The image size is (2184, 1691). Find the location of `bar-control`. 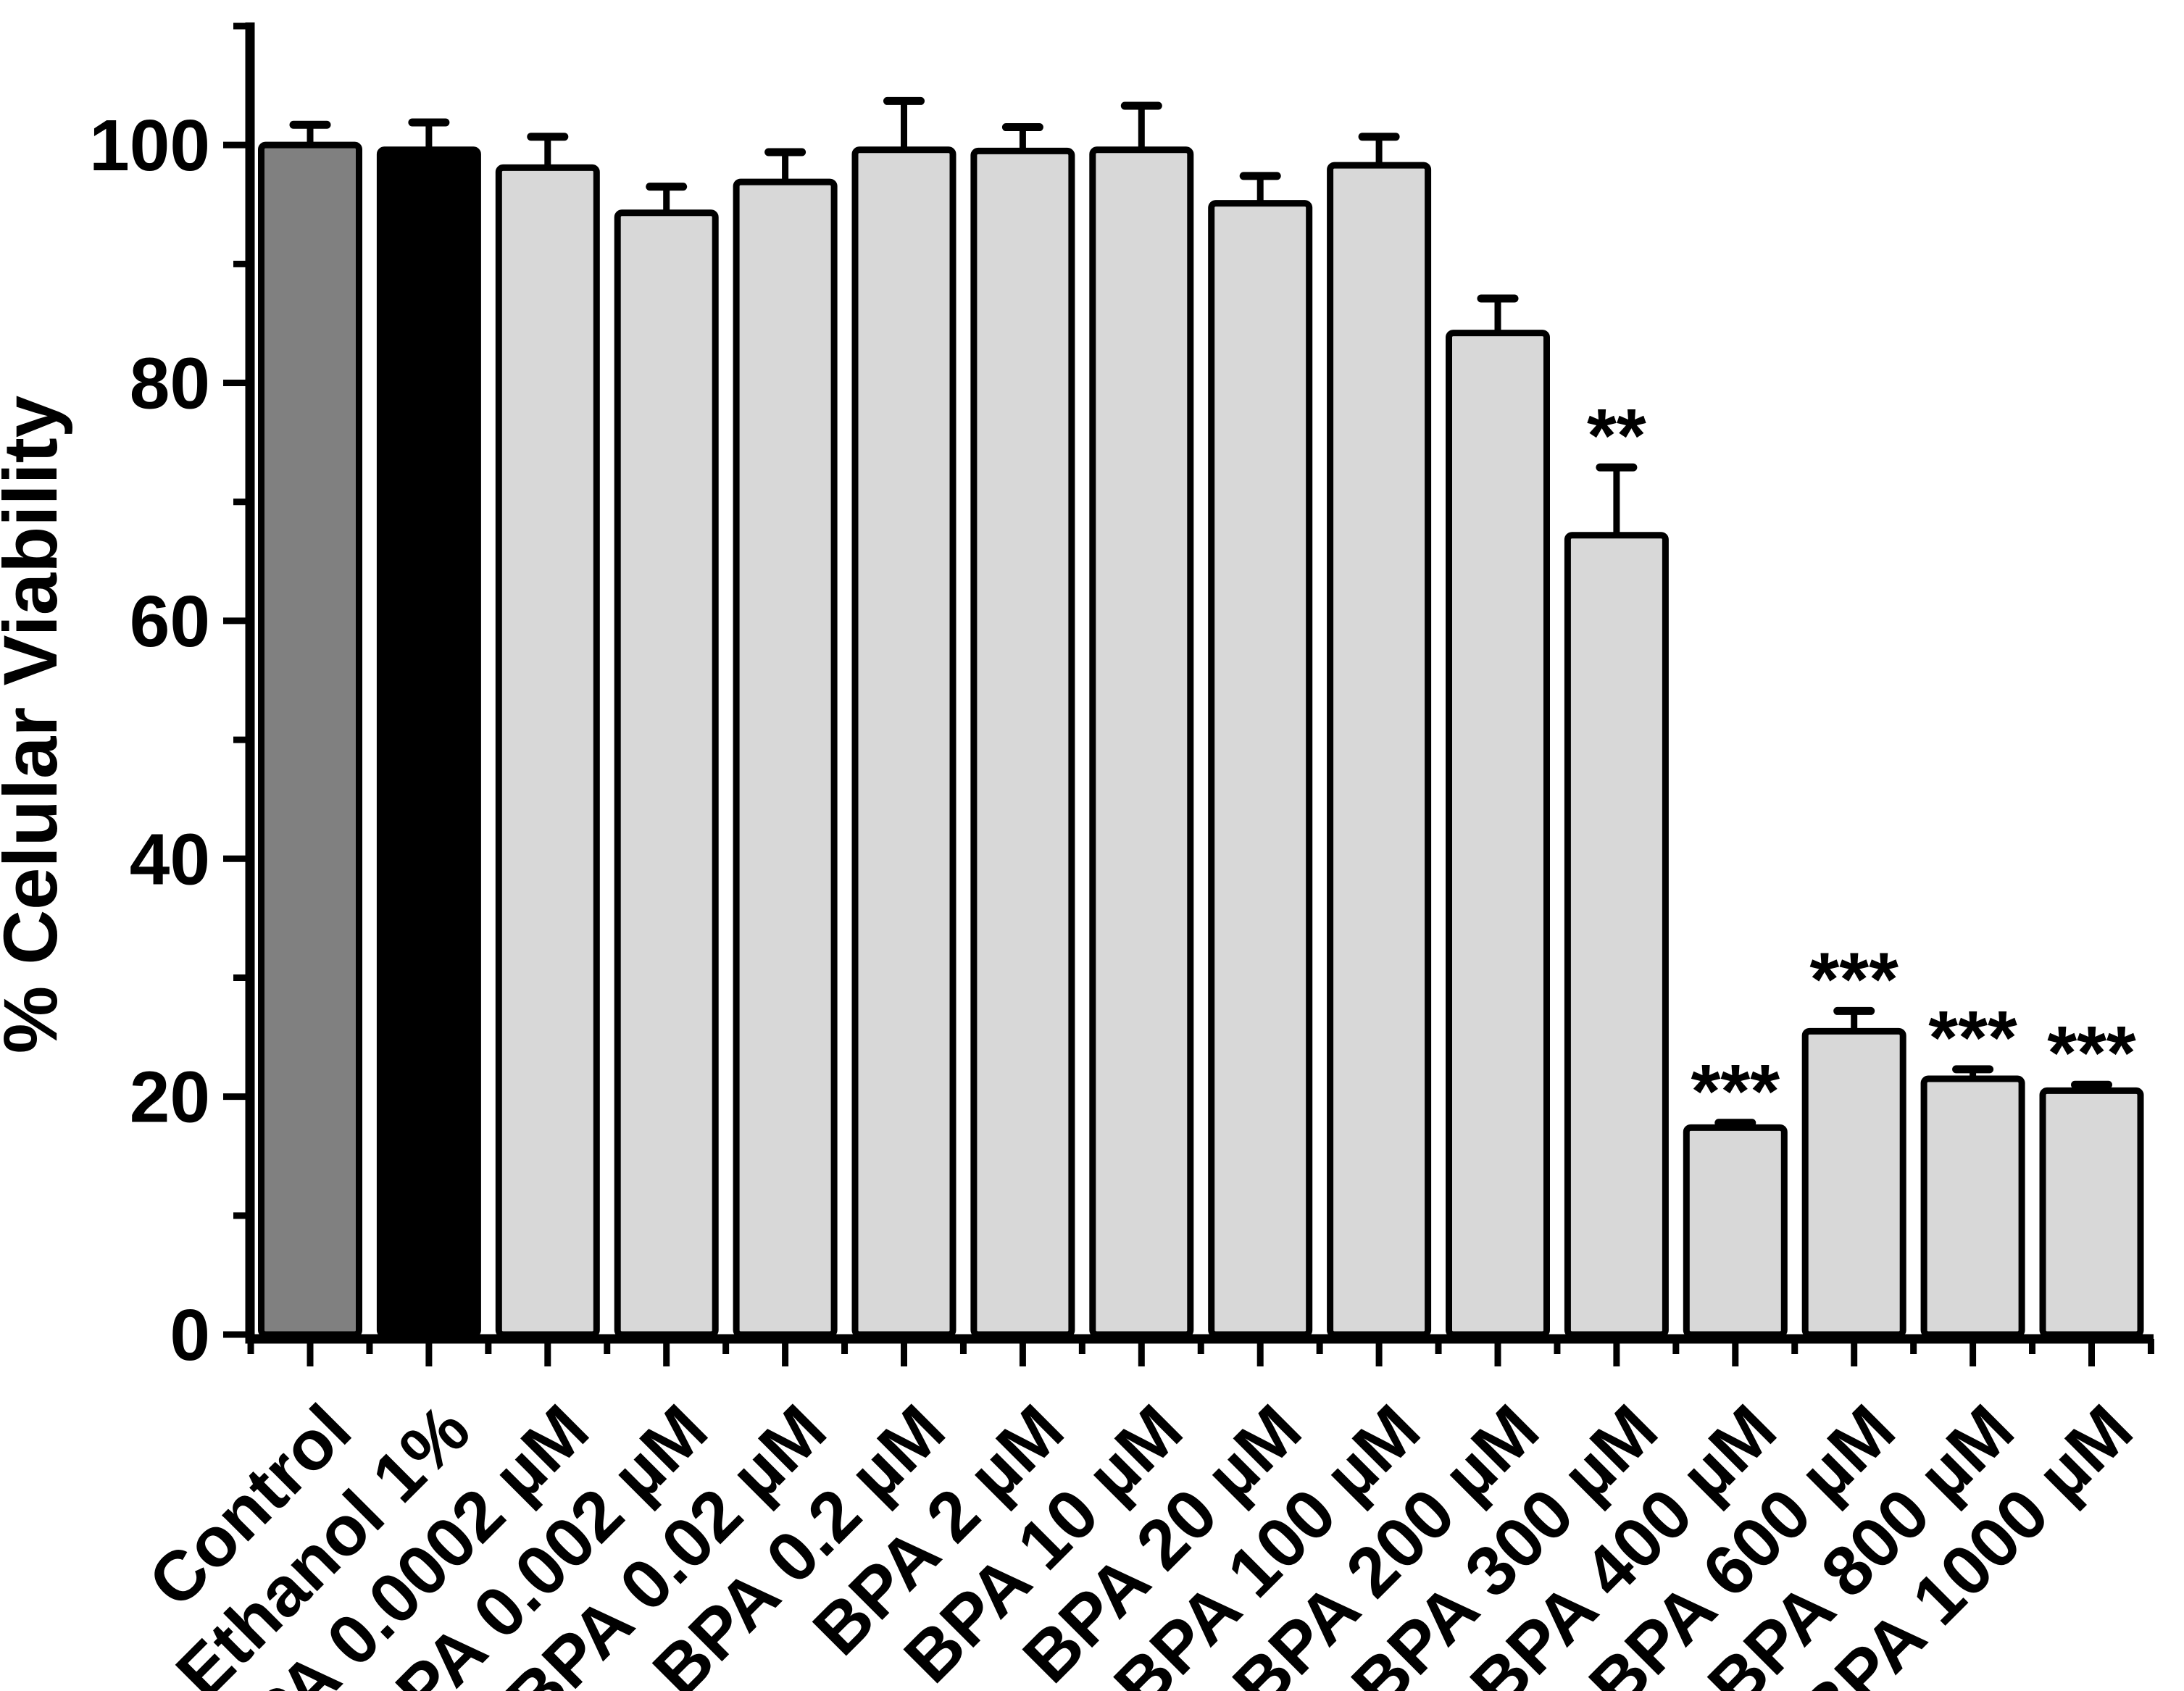

bar-control is located at coordinates (310, 739).